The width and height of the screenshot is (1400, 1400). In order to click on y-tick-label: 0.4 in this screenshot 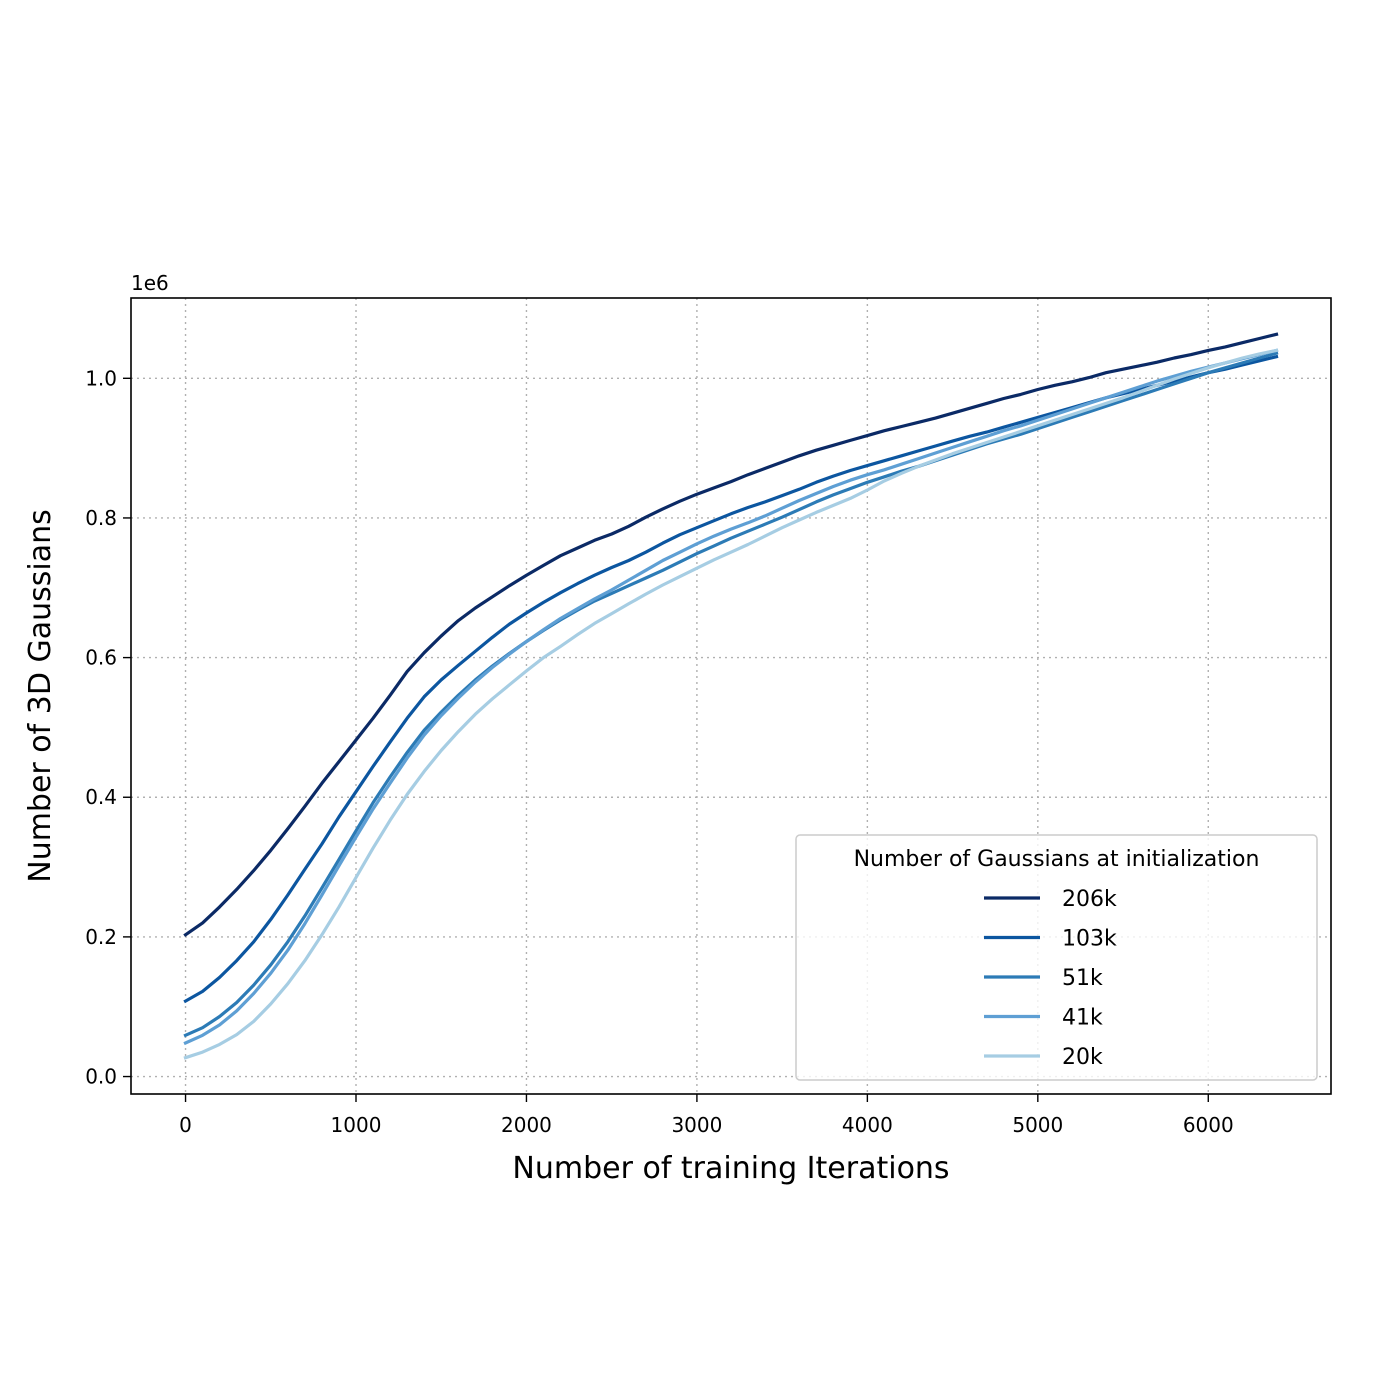, I will do `click(101, 797)`.